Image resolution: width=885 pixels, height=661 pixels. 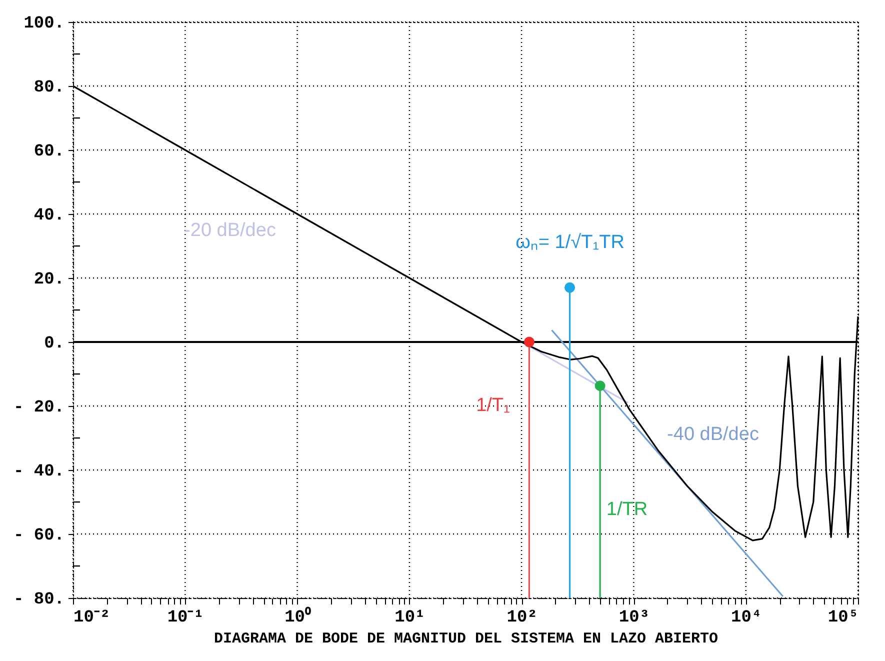 I want to click on x-tick-label: 10⁻¹, so click(x=185, y=618).